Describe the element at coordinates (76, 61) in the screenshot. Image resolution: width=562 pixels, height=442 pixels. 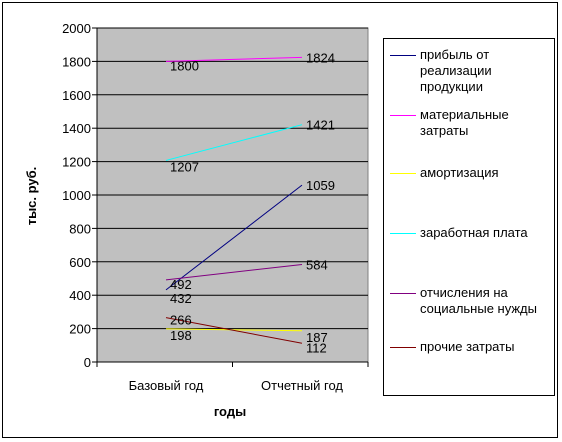
I see `y-tick-label: 1800` at that location.